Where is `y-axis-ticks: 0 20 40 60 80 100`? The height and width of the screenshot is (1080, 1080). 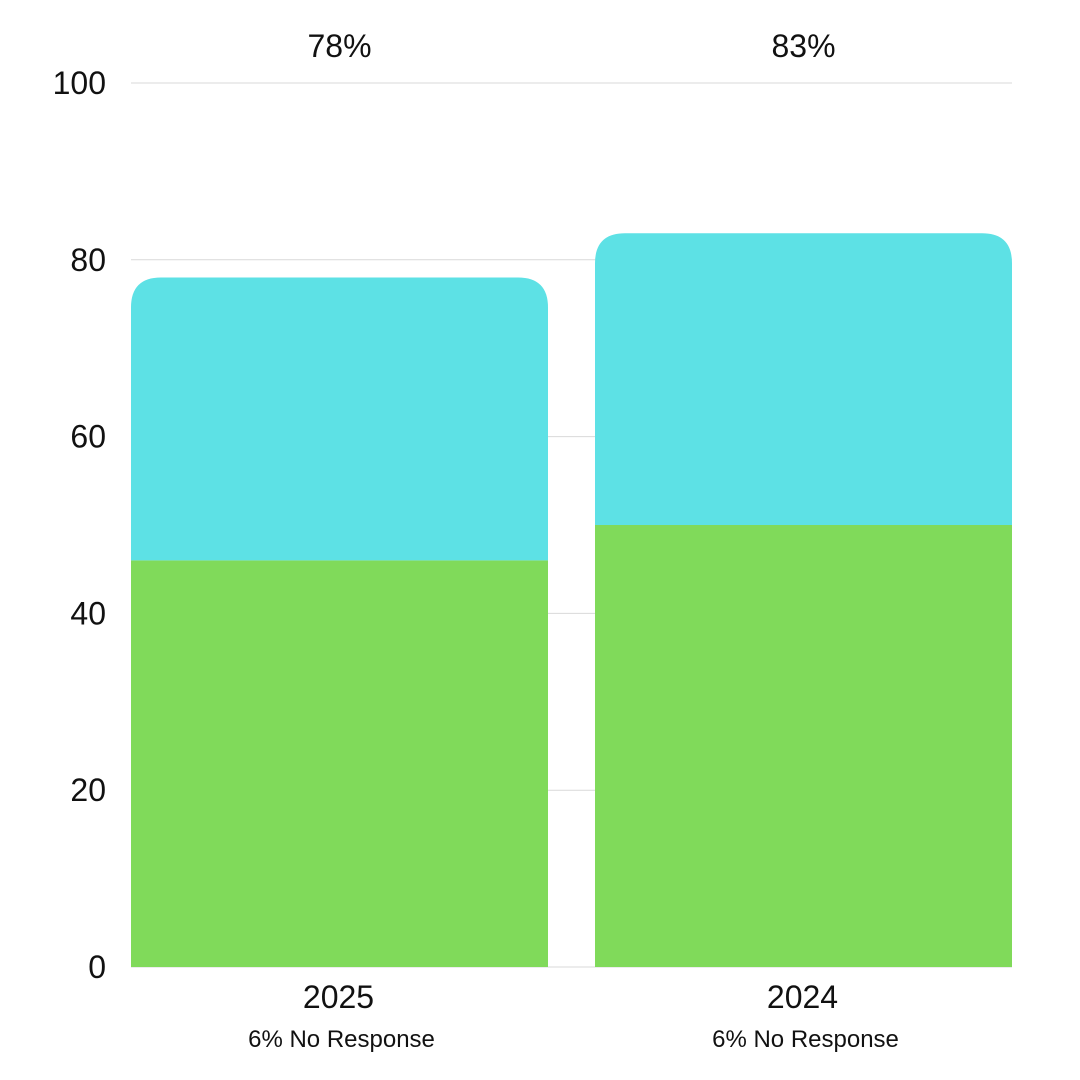
y-axis-ticks: 0 20 40 60 80 100 is located at coordinates (79, 525).